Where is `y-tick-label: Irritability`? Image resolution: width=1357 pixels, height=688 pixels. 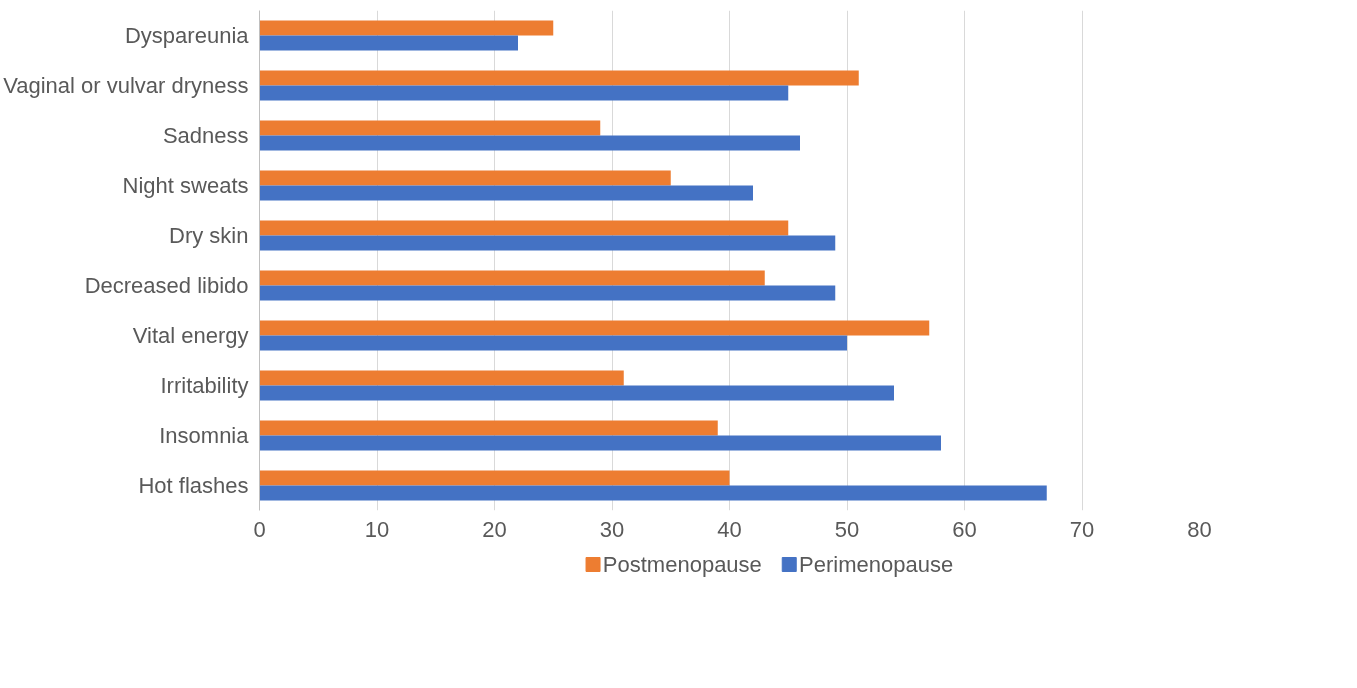
y-tick-label: Irritability is located at coordinates (204, 385).